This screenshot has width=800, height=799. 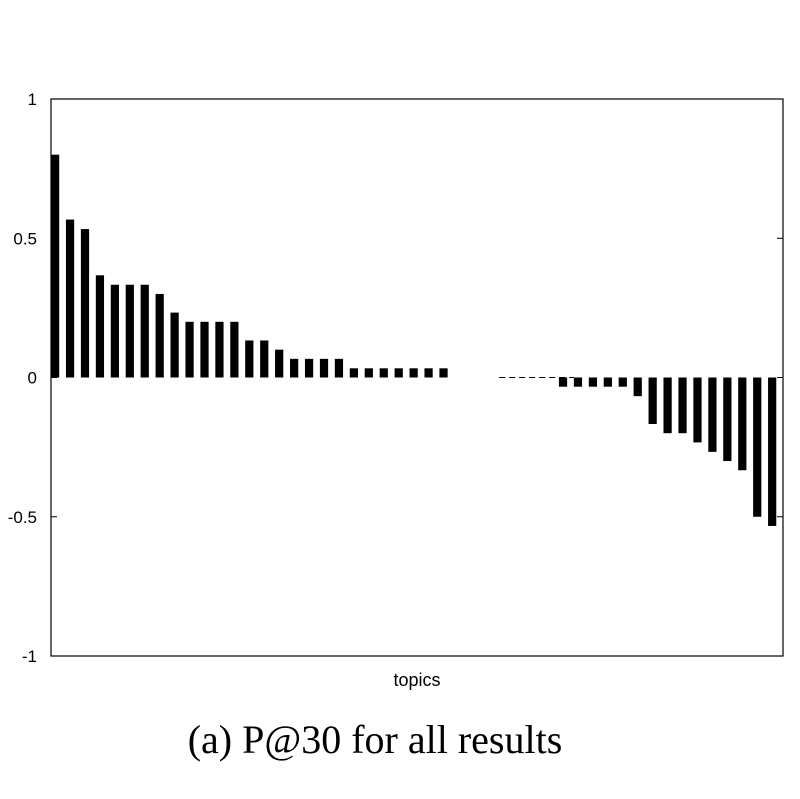 I want to click on figure-caption: (a) P@30 for all results, so click(x=375, y=739).